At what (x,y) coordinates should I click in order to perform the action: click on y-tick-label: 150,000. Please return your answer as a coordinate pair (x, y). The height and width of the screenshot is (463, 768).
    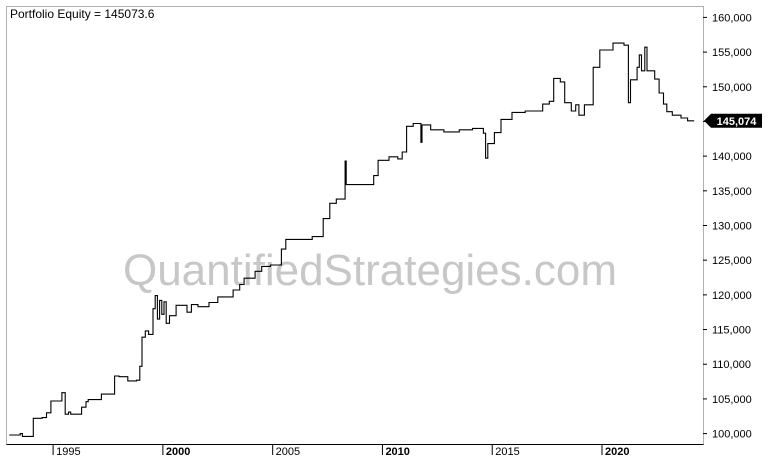
    Looking at the image, I should click on (732, 88).